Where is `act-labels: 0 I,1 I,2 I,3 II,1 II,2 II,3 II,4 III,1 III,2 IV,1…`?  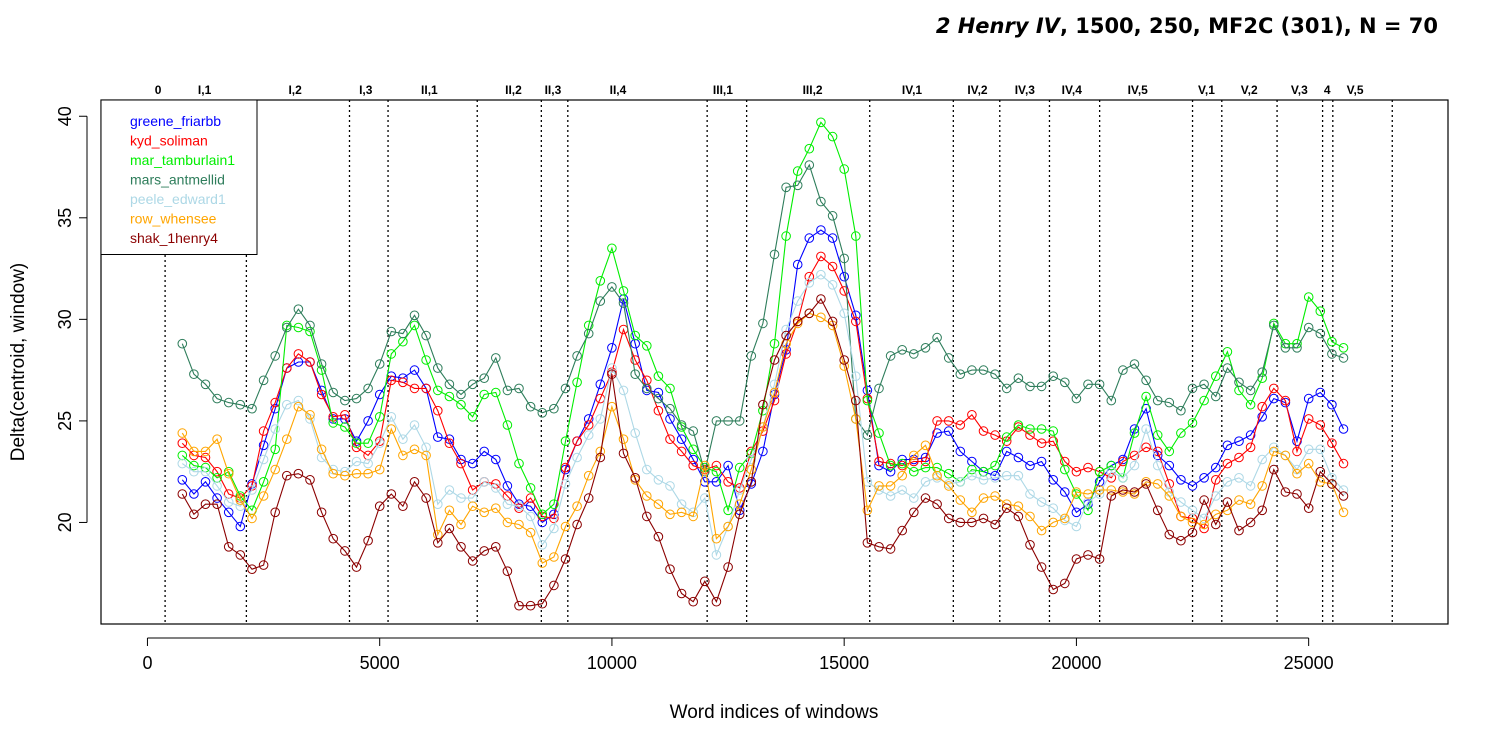
act-labels: 0 I,1 I,2 I,3 II,1 II,2 II,3 II,4 III,1 III,2 IV,1… is located at coordinates (759, 90).